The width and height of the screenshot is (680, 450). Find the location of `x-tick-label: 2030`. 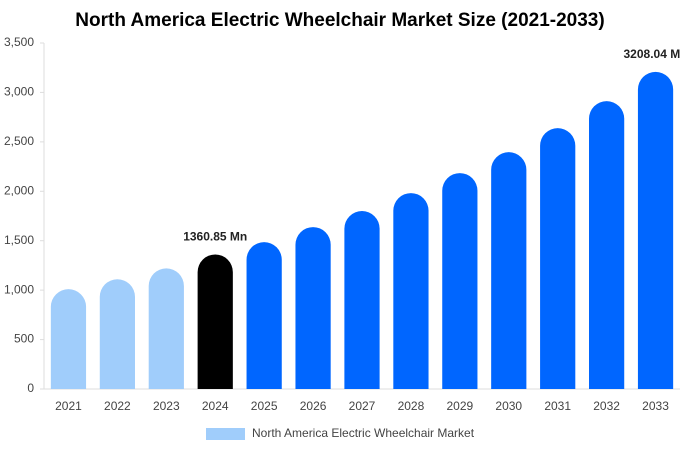

x-tick-label: 2030 is located at coordinates (508, 406).